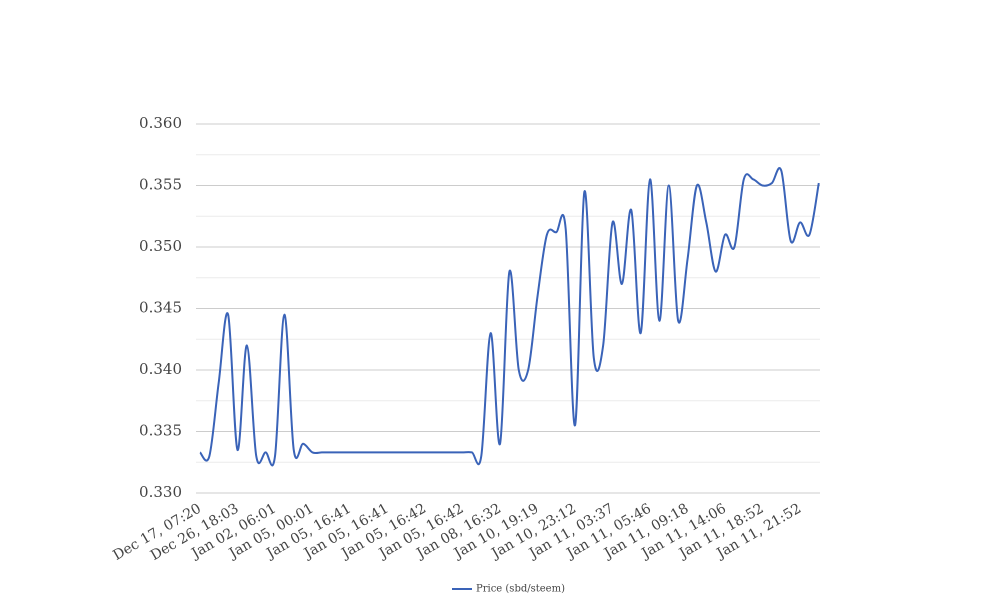 This screenshot has width=1008, height=616. What do you see at coordinates (160, 123) in the screenshot?
I see `y-tick-label: 0.360` at bounding box center [160, 123].